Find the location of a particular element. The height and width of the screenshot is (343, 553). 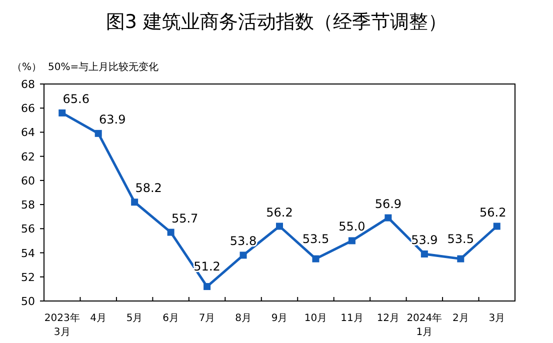

y-tick-label: 66 is located at coordinates (28, 109).